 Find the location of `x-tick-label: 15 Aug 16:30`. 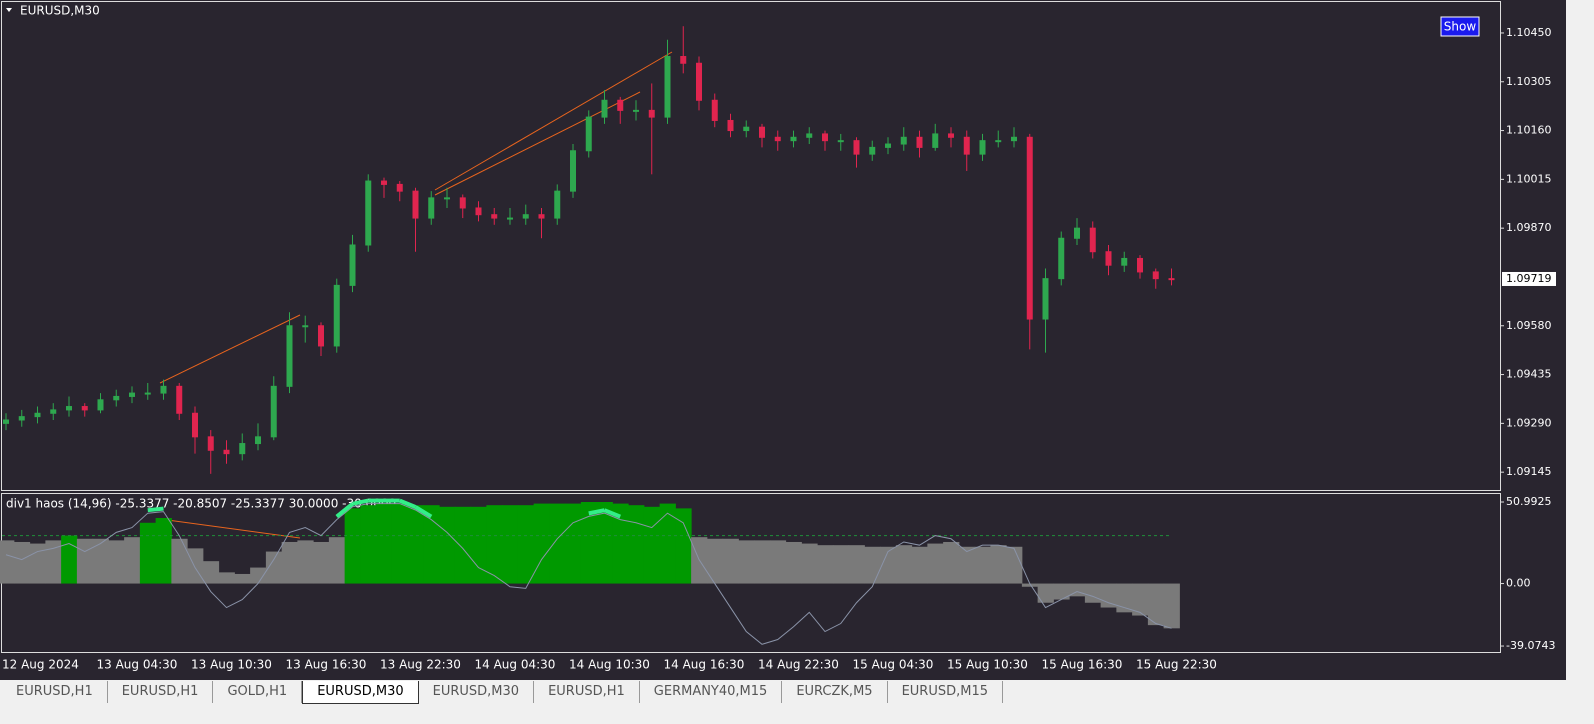

x-tick-label: 15 Aug 16:30 is located at coordinates (1082, 665).